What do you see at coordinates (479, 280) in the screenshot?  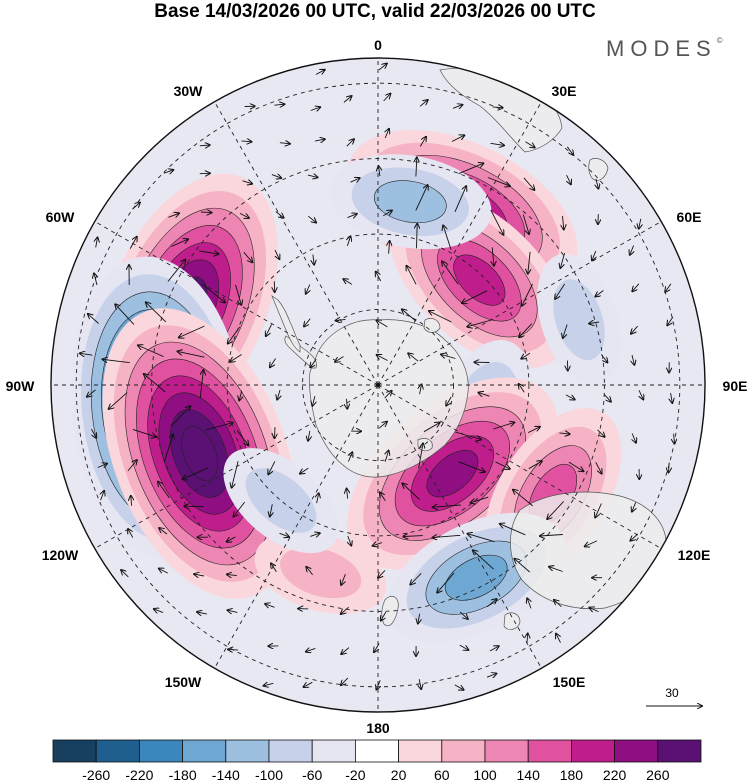 I see `anomaly-contour` at bounding box center [479, 280].